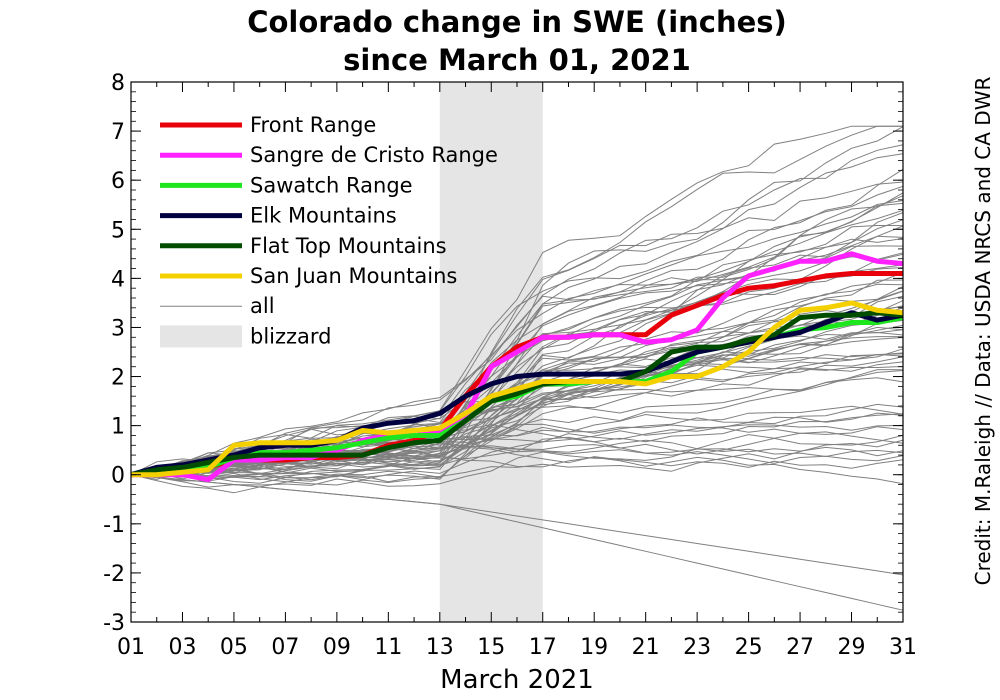 The height and width of the screenshot is (700, 1000). Describe the element at coordinates (749, 647) in the screenshot. I see `x-tick-label: 25` at that location.